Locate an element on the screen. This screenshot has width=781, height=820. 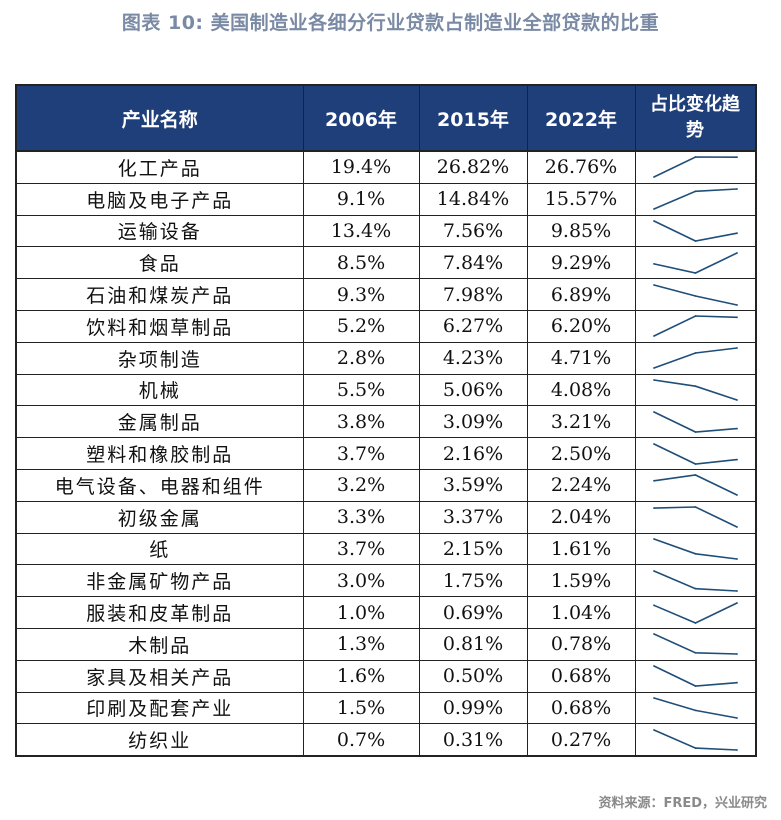
industry-name-cell: 食品 is located at coordinates (159, 263).